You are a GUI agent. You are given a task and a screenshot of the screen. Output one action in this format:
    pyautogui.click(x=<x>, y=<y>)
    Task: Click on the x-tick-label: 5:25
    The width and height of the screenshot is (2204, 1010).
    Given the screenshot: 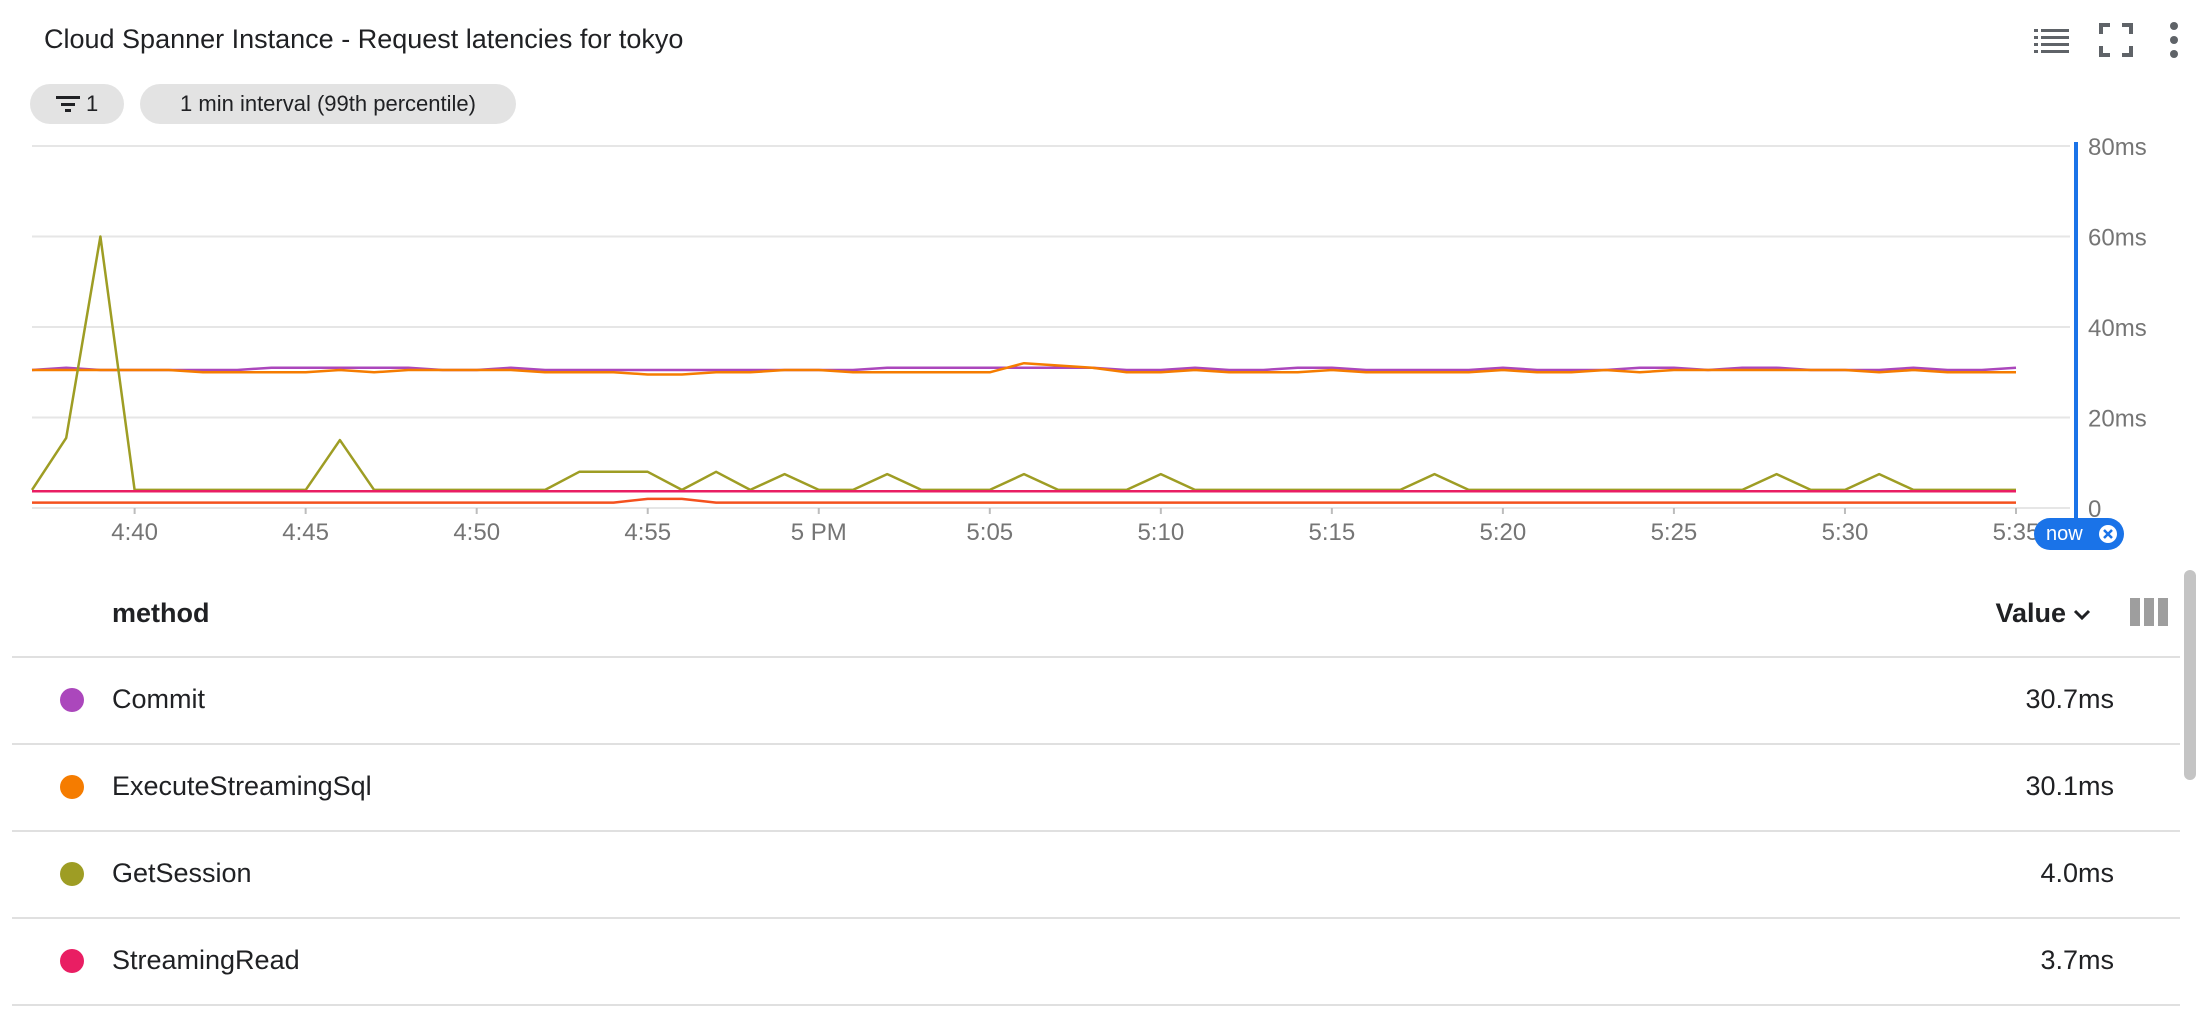 What is the action you would take?
    pyautogui.click(x=1674, y=532)
    